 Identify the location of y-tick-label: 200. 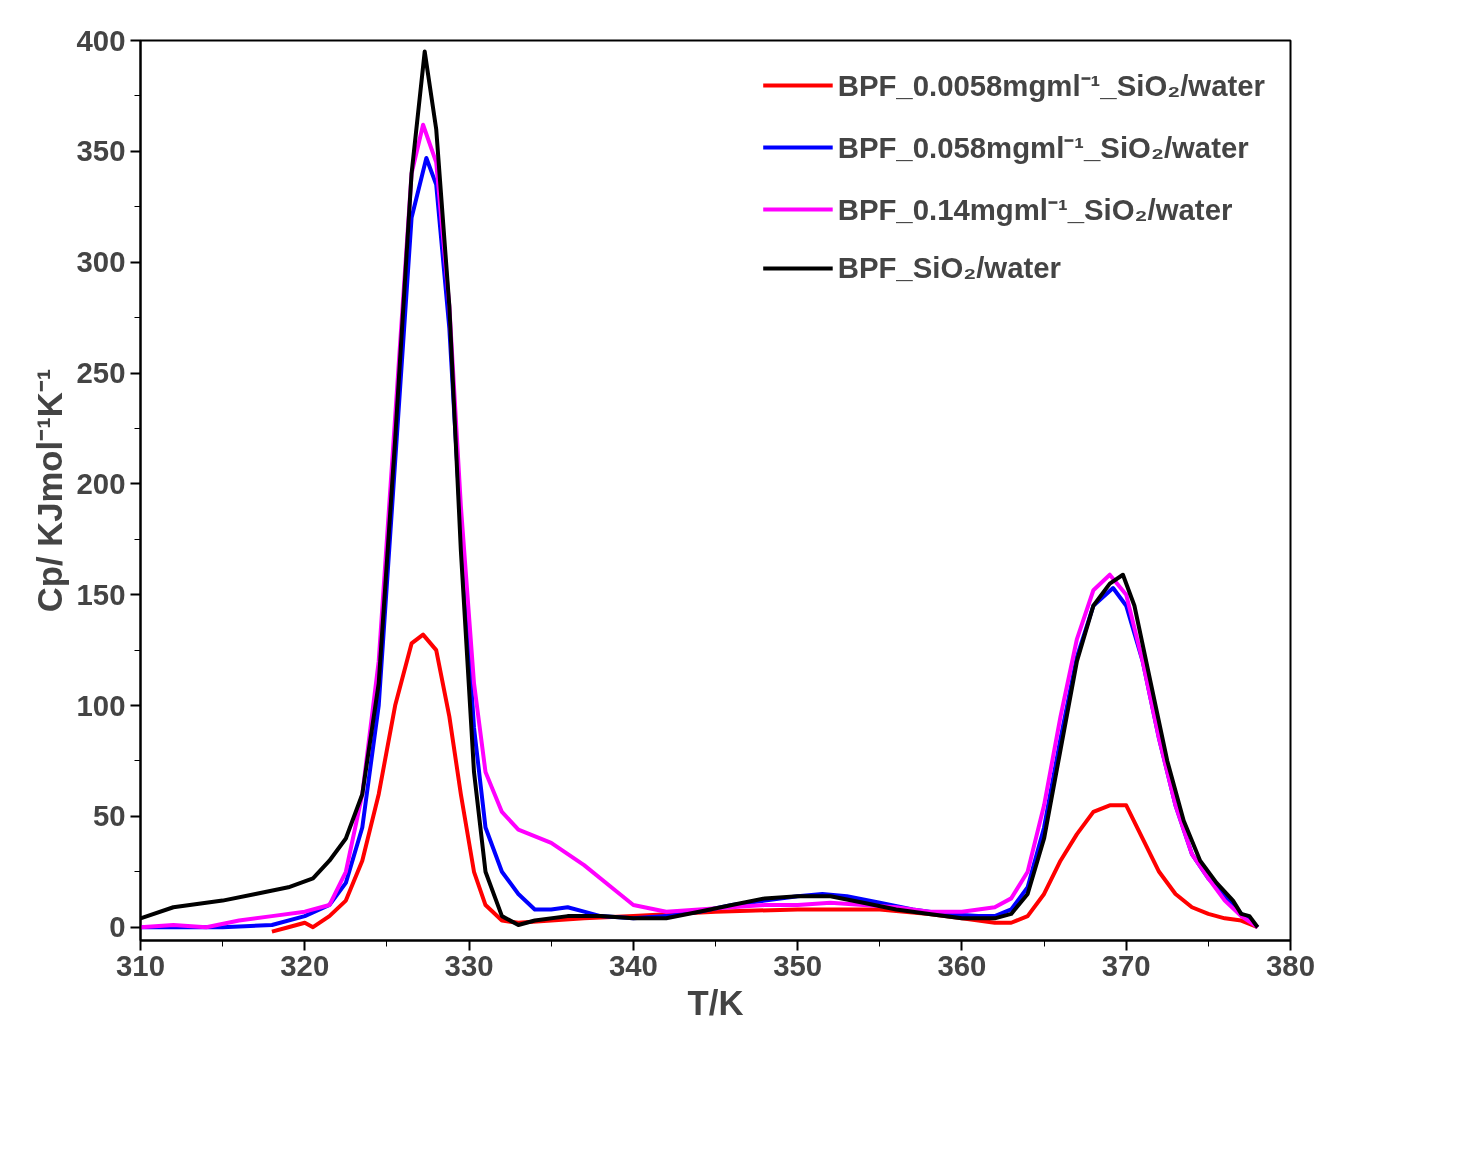
(101, 483).